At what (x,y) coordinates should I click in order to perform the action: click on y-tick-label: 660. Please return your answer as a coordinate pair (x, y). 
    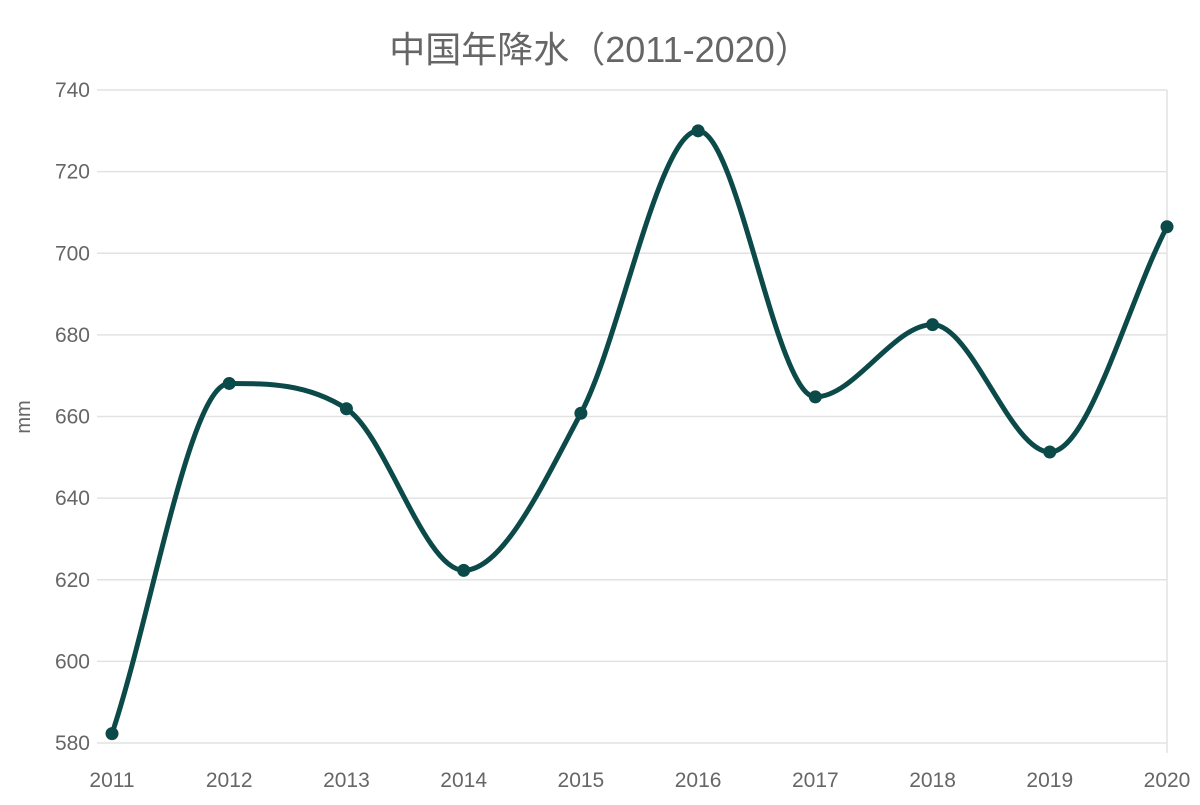
    Looking at the image, I should click on (72, 417).